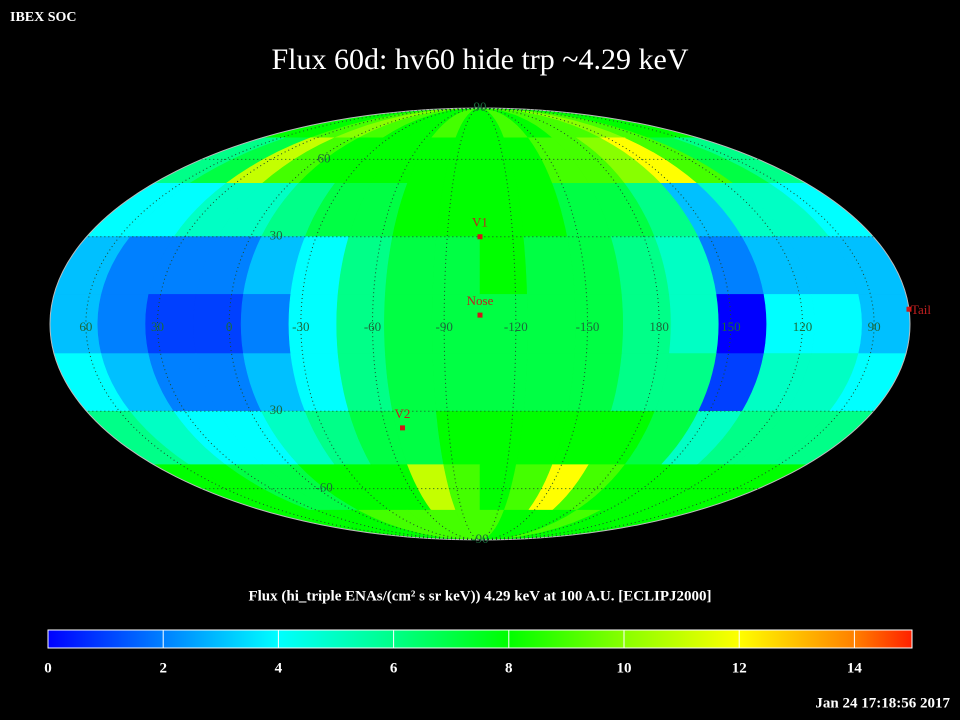 This screenshot has width=960, height=720. I want to click on latitude-label: 90, so click(480, 106).